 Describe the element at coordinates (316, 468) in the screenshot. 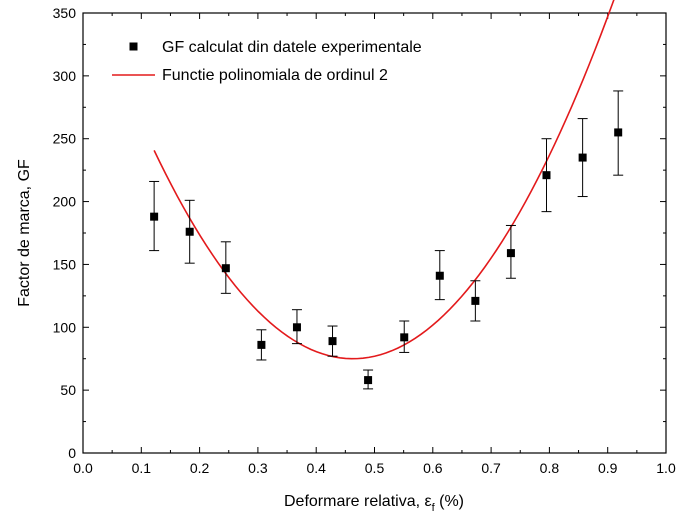

I see `x-tick-label: 0.4` at that location.